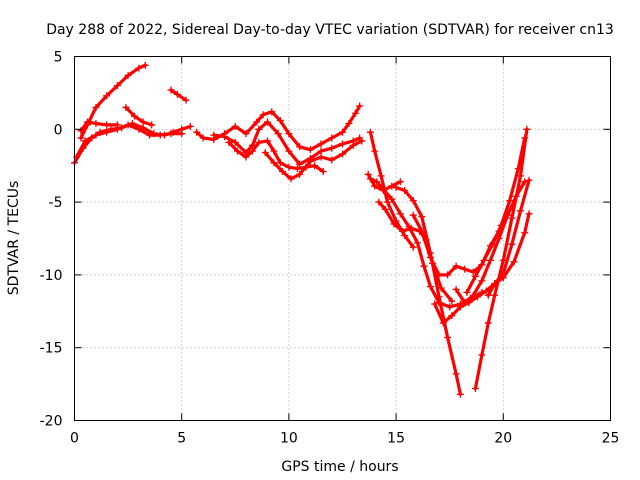 This screenshot has width=640, height=480. I want to click on y-axis-label: SDTVAR / TECUs, so click(14, 238).